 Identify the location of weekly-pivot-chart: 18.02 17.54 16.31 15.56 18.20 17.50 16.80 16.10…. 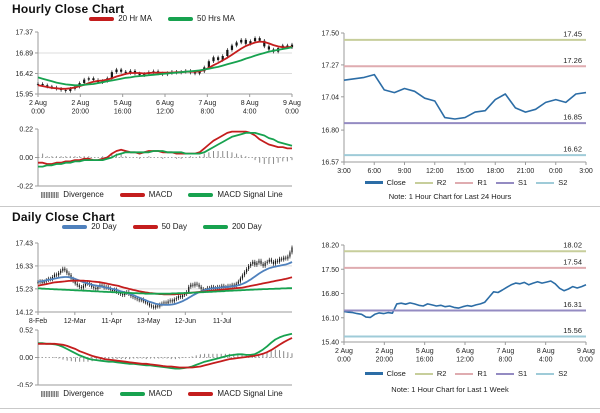
(458, 302).